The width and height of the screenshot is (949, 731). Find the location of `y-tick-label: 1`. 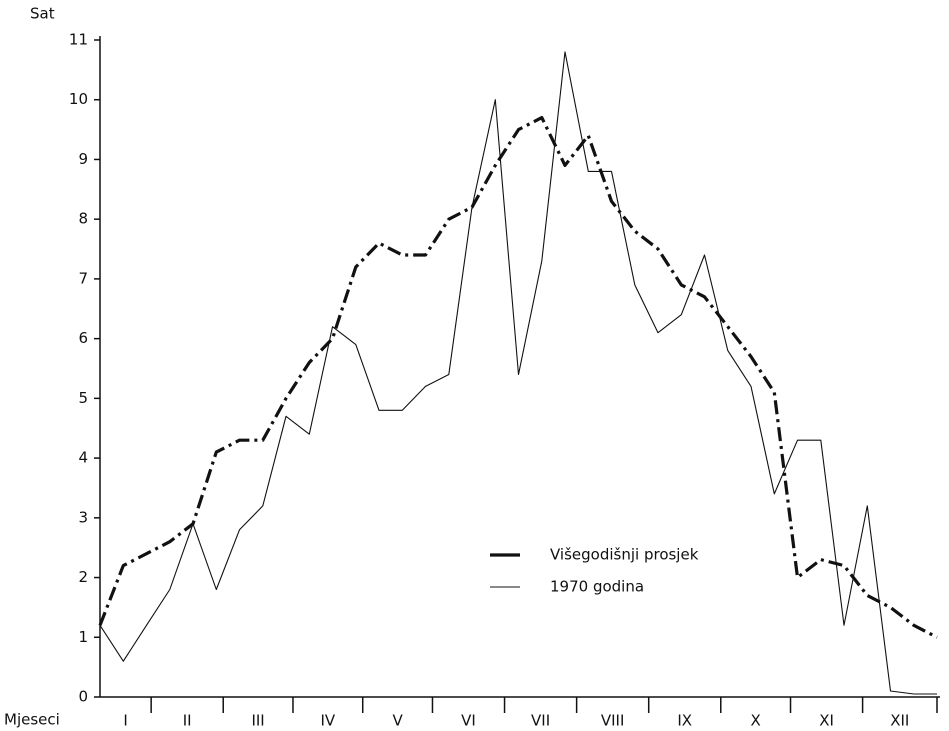

y-tick-label: 1 is located at coordinates (83, 637).